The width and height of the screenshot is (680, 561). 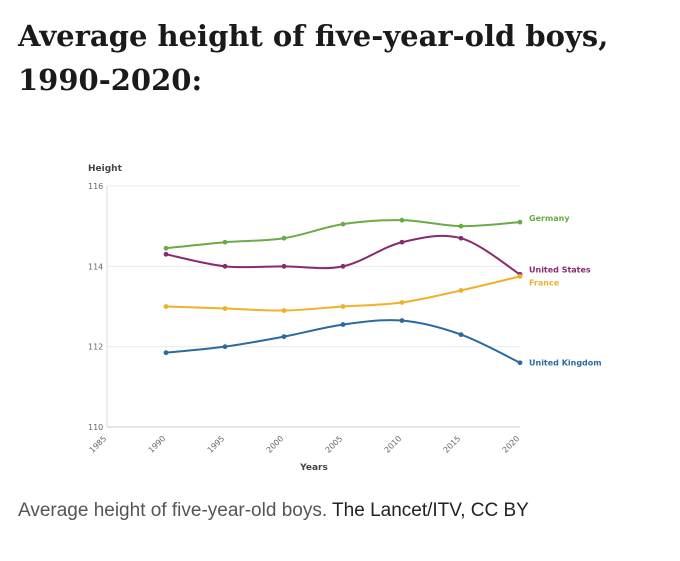 What do you see at coordinates (173, 510) in the screenshot?
I see `caption-text: Average height of five-year-old boys.` at bounding box center [173, 510].